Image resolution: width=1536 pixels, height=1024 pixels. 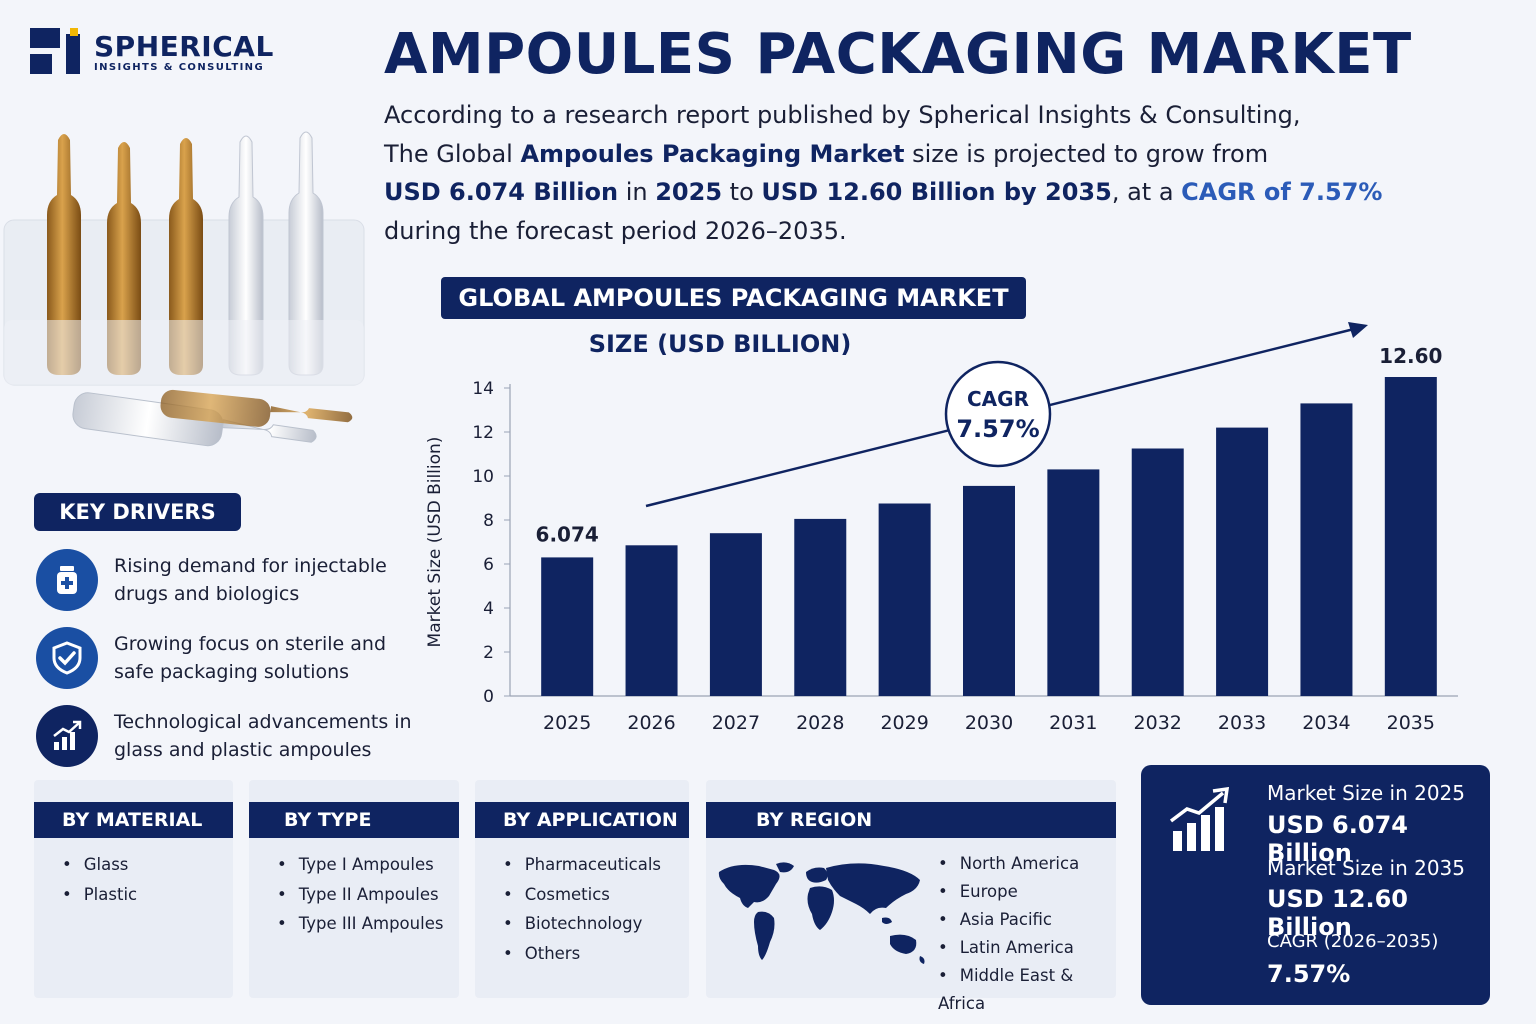 What do you see at coordinates (1242, 561) in the screenshot?
I see `bar-2033` at bounding box center [1242, 561].